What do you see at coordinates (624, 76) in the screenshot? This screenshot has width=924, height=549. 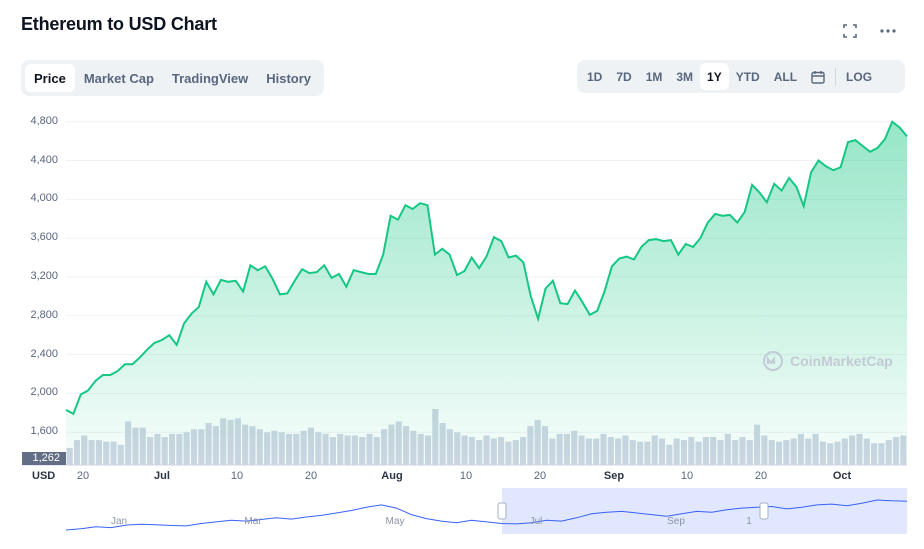 I see `range-7d-button: 7D` at bounding box center [624, 76].